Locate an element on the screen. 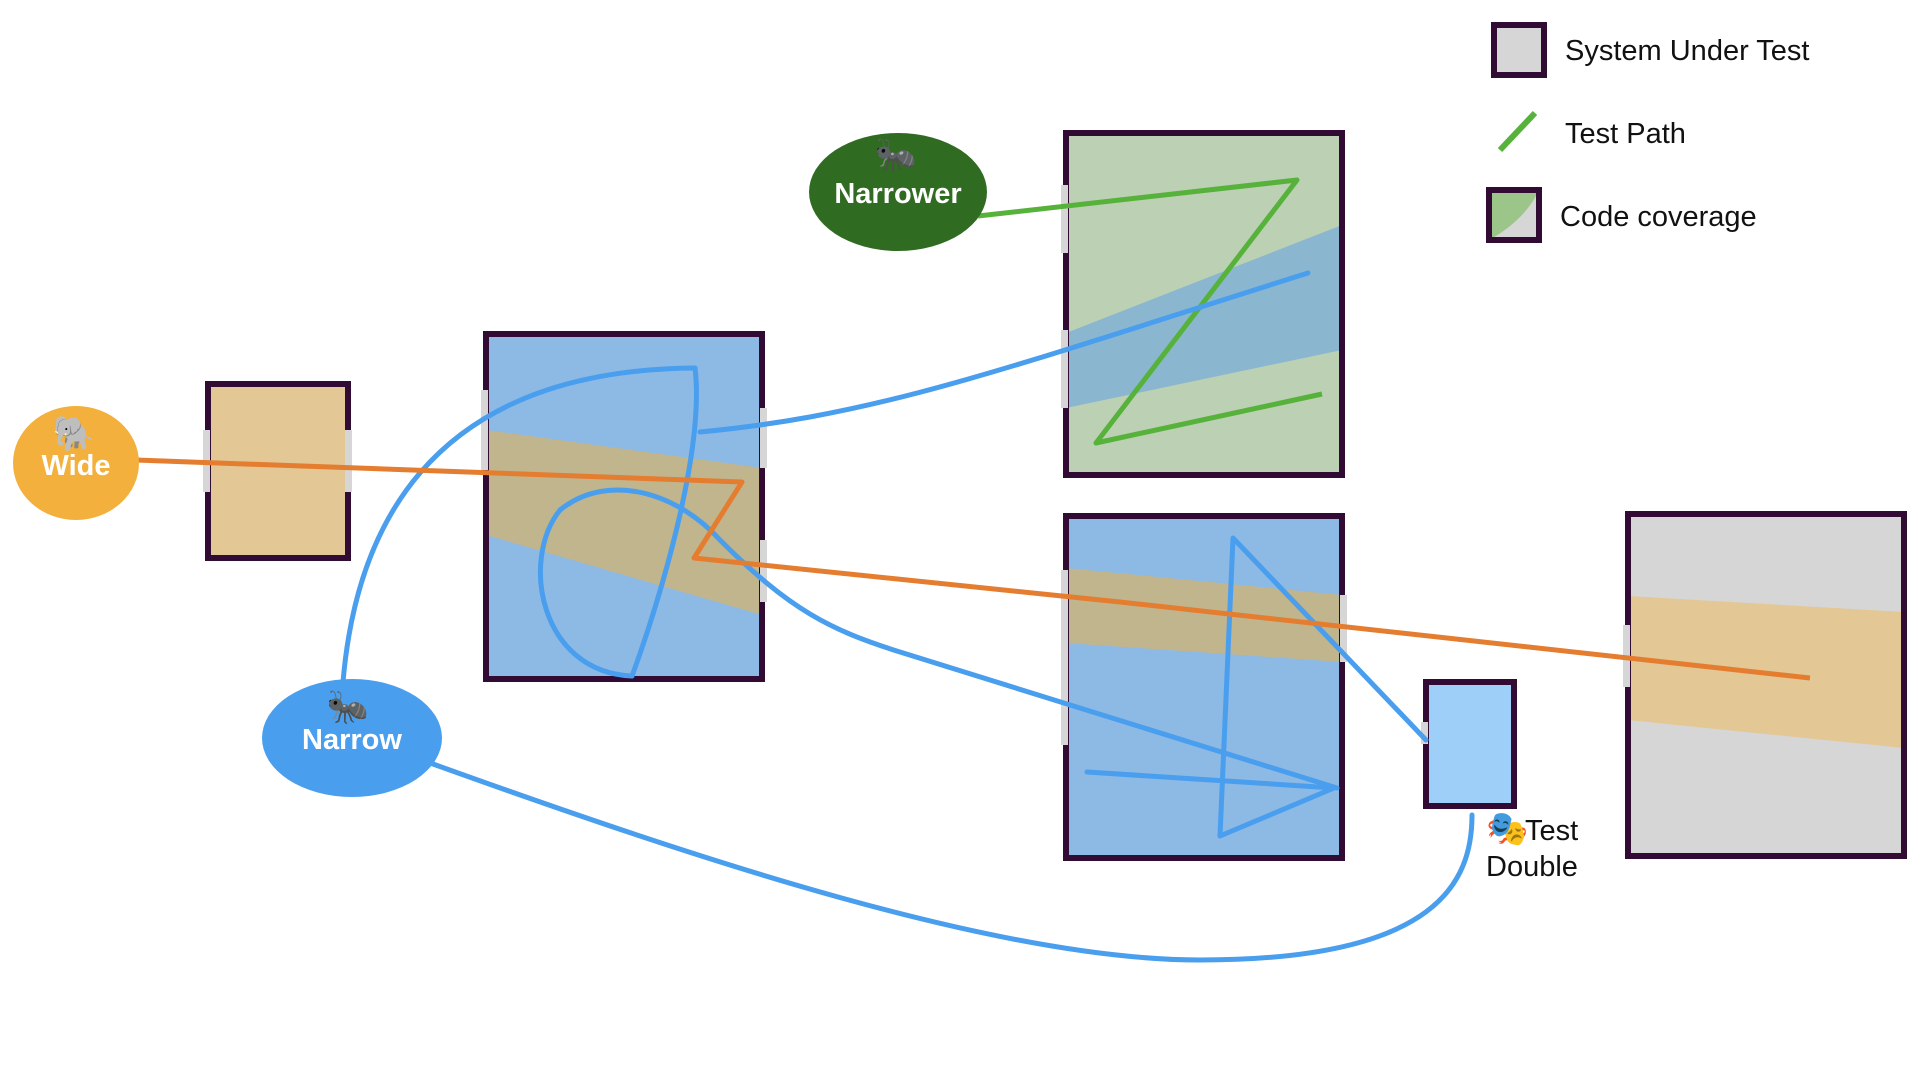  test-double-box is located at coordinates (1469, 744).